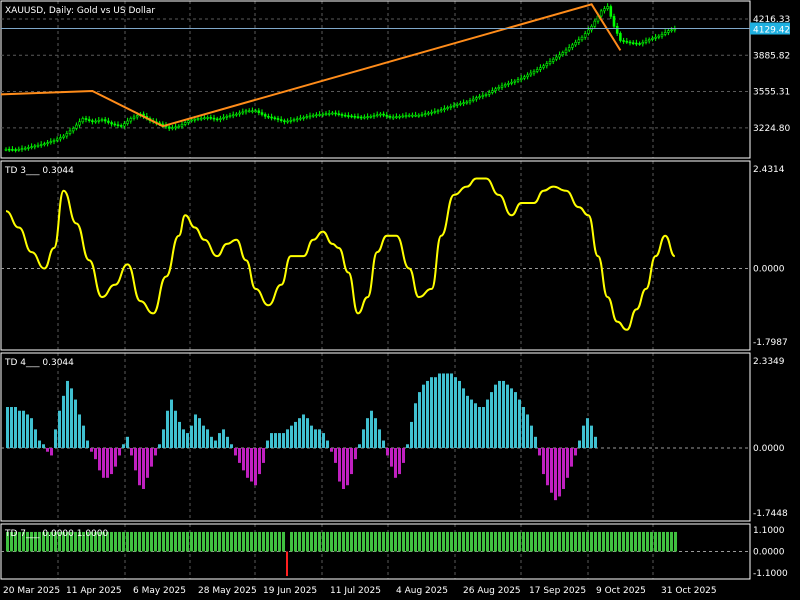 The image size is (800, 600). What do you see at coordinates (769, 362) in the screenshot?
I see `td4-tick-label: 2.3349` at bounding box center [769, 362].